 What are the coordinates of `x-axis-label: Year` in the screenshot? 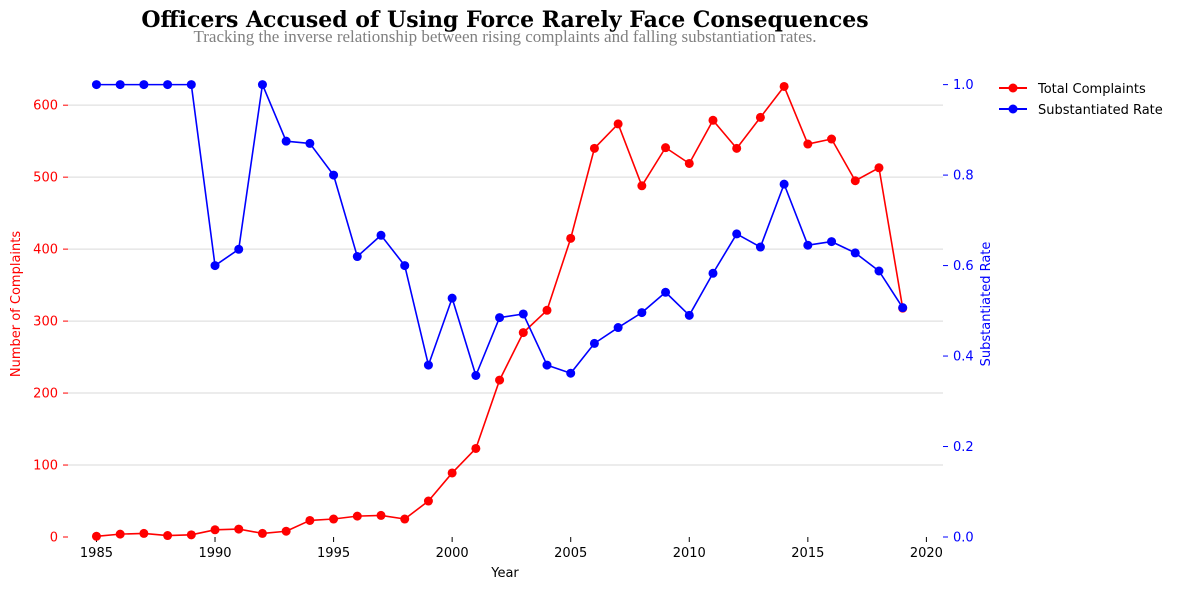 It's located at (504, 573).